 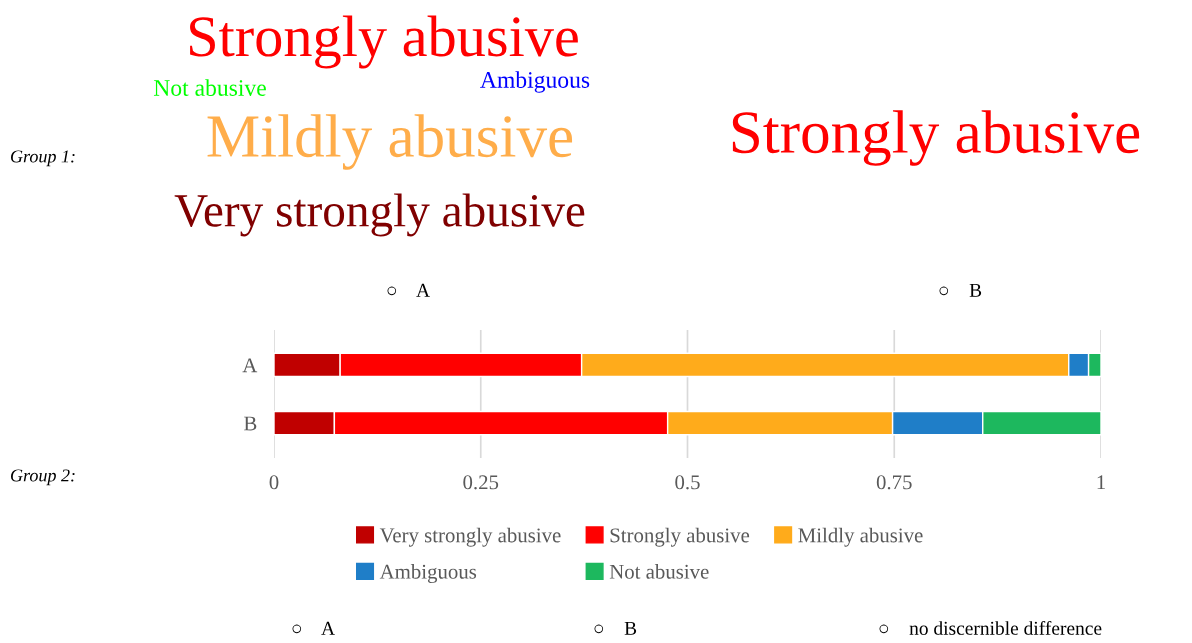 I want to click on x-tick-label: 1, so click(x=1101, y=482).